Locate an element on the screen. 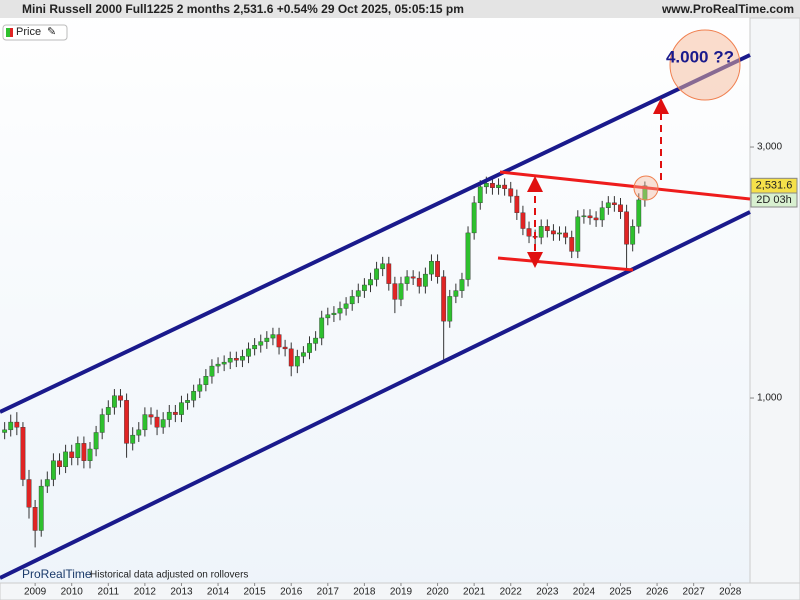  x-tick-label: 2026 is located at coordinates (657, 592).